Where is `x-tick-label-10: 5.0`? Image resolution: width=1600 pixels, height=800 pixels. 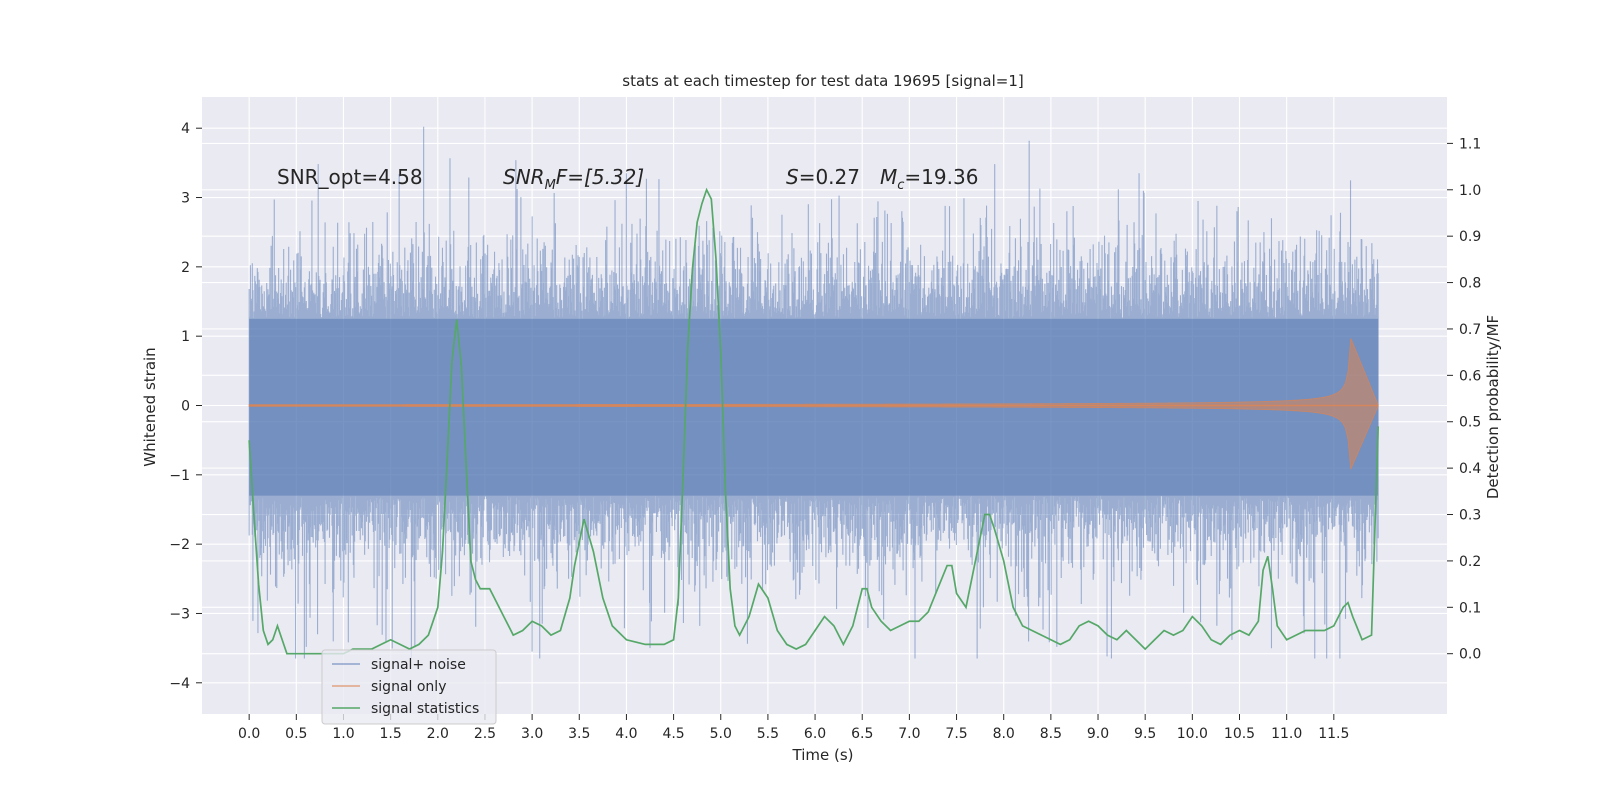
x-tick-label-10: 5.0 is located at coordinates (721, 734).